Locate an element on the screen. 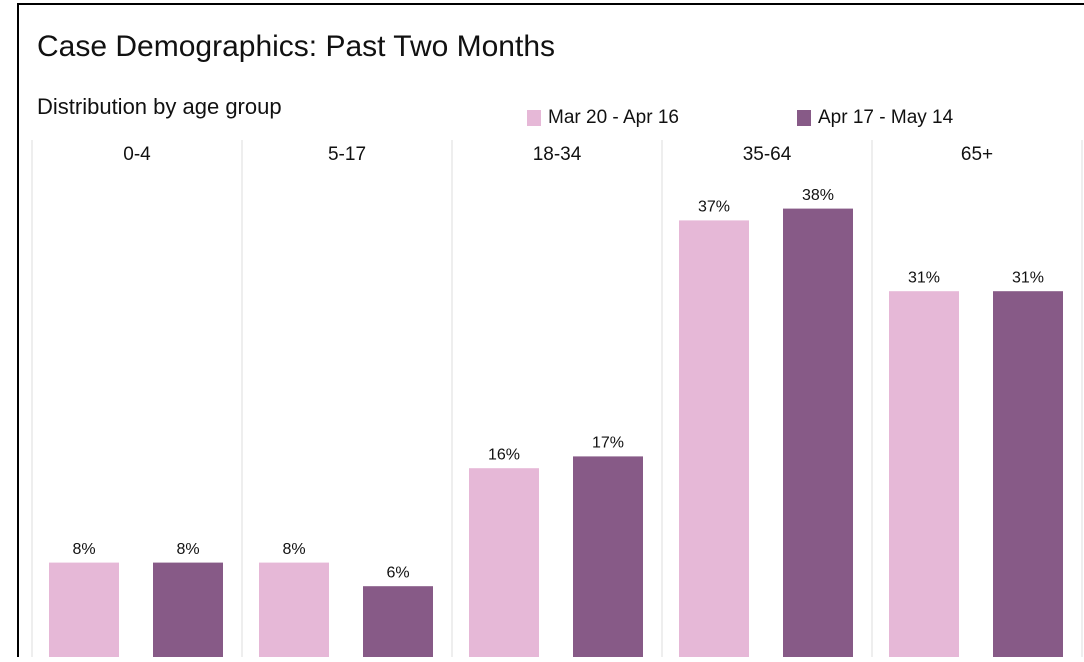 The width and height of the screenshot is (1084, 662). category-label: 0-4 is located at coordinates (137, 154).